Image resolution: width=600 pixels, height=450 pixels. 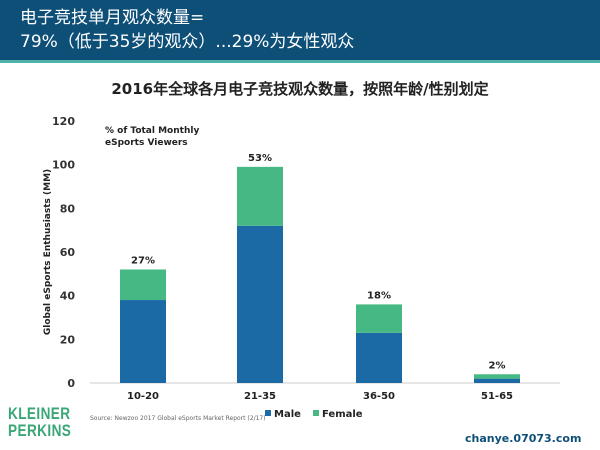 What do you see at coordinates (40, 422) in the screenshot?
I see `kleiner-perkins-logo: KLEINER PERKINS` at bounding box center [40, 422].